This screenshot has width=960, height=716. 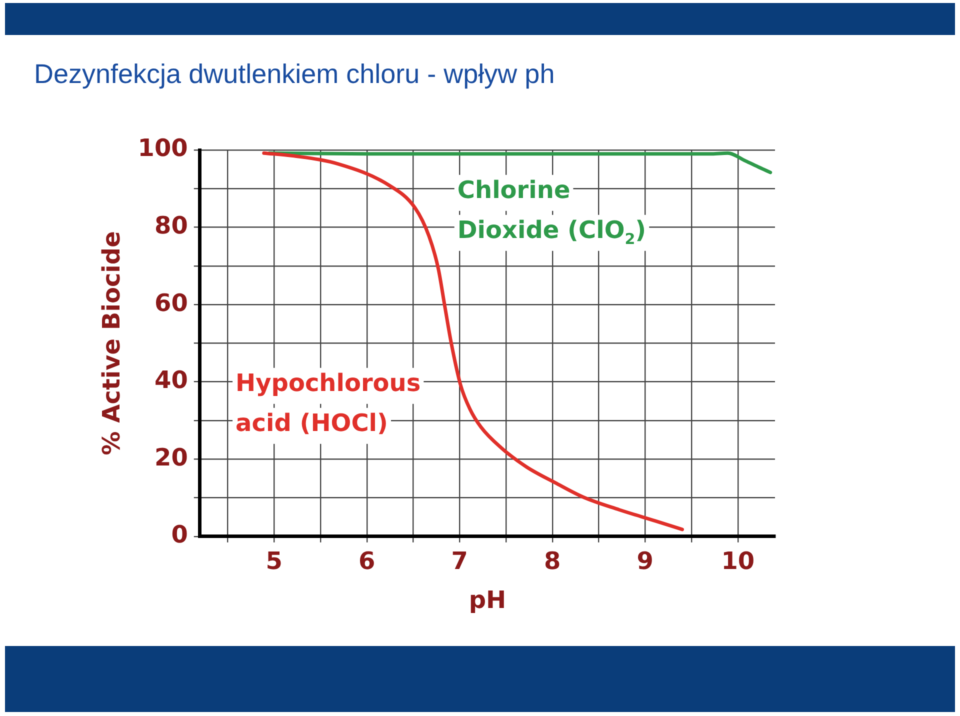 What do you see at coordinates (487, 600) in the screenshot?
I see `x-axis-title: pH` at bounding box center [487, 600].